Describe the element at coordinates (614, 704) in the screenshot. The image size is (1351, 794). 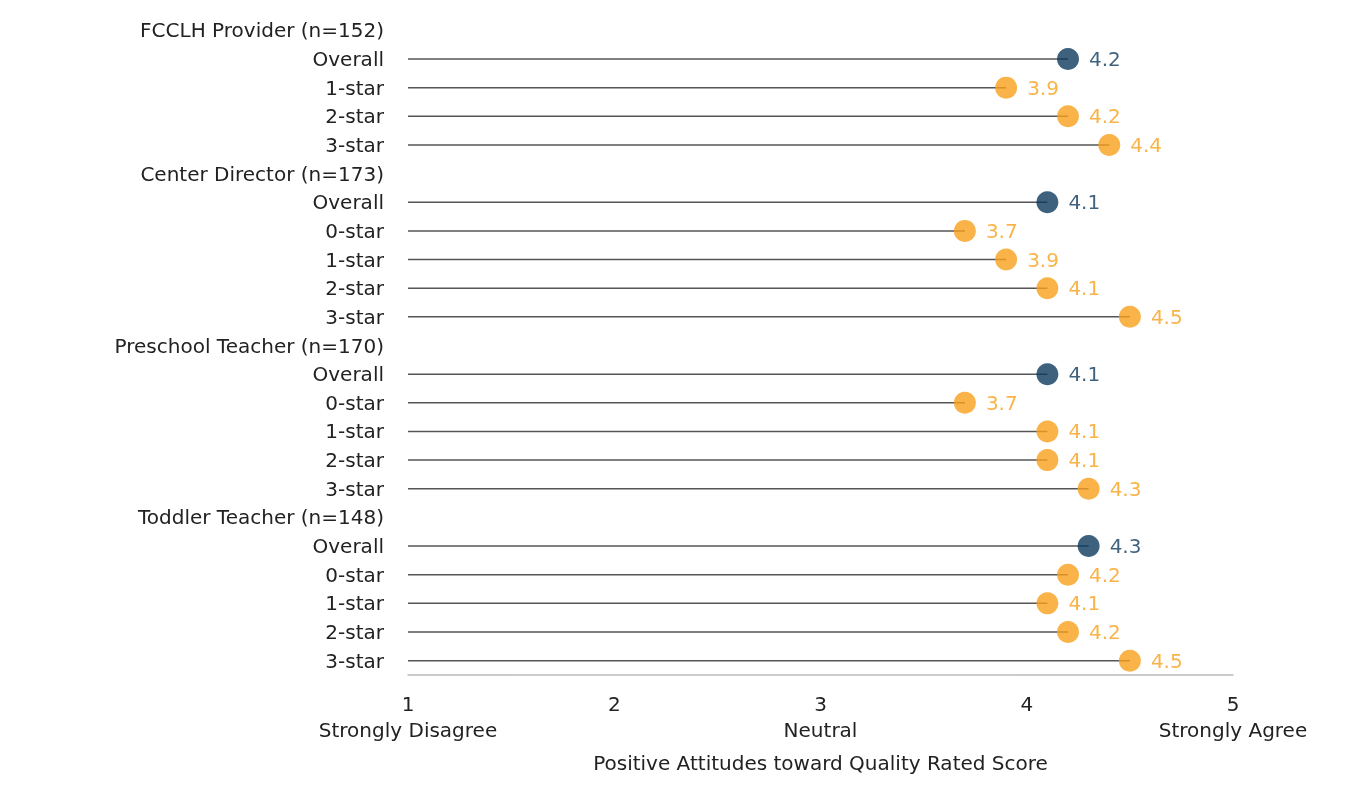
I see `x-tick-label: 2` at that location.